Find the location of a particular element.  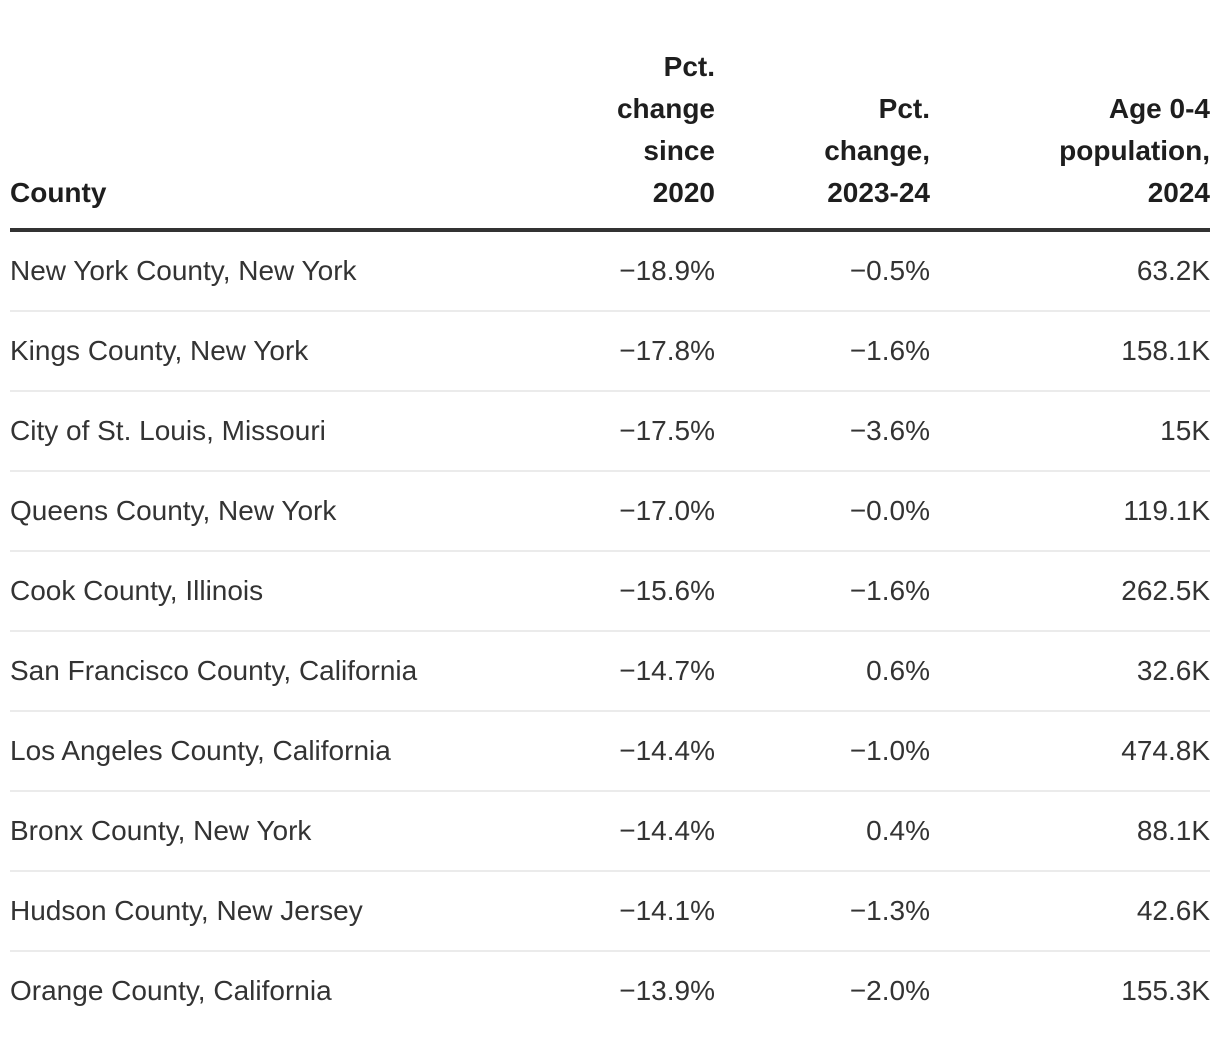

county-cell: Orange County, California is located at coordinates (171, 990).